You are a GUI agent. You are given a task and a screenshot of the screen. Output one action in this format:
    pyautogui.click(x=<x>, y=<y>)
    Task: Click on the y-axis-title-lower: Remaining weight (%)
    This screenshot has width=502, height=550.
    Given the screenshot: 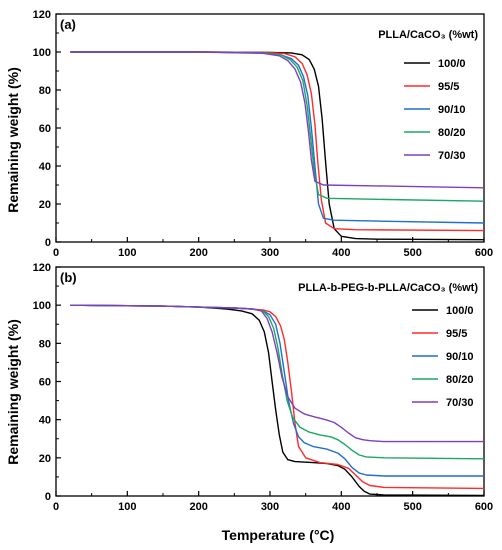 What is the action you would take?
    pyautogui.click(x=13, y=391)
    